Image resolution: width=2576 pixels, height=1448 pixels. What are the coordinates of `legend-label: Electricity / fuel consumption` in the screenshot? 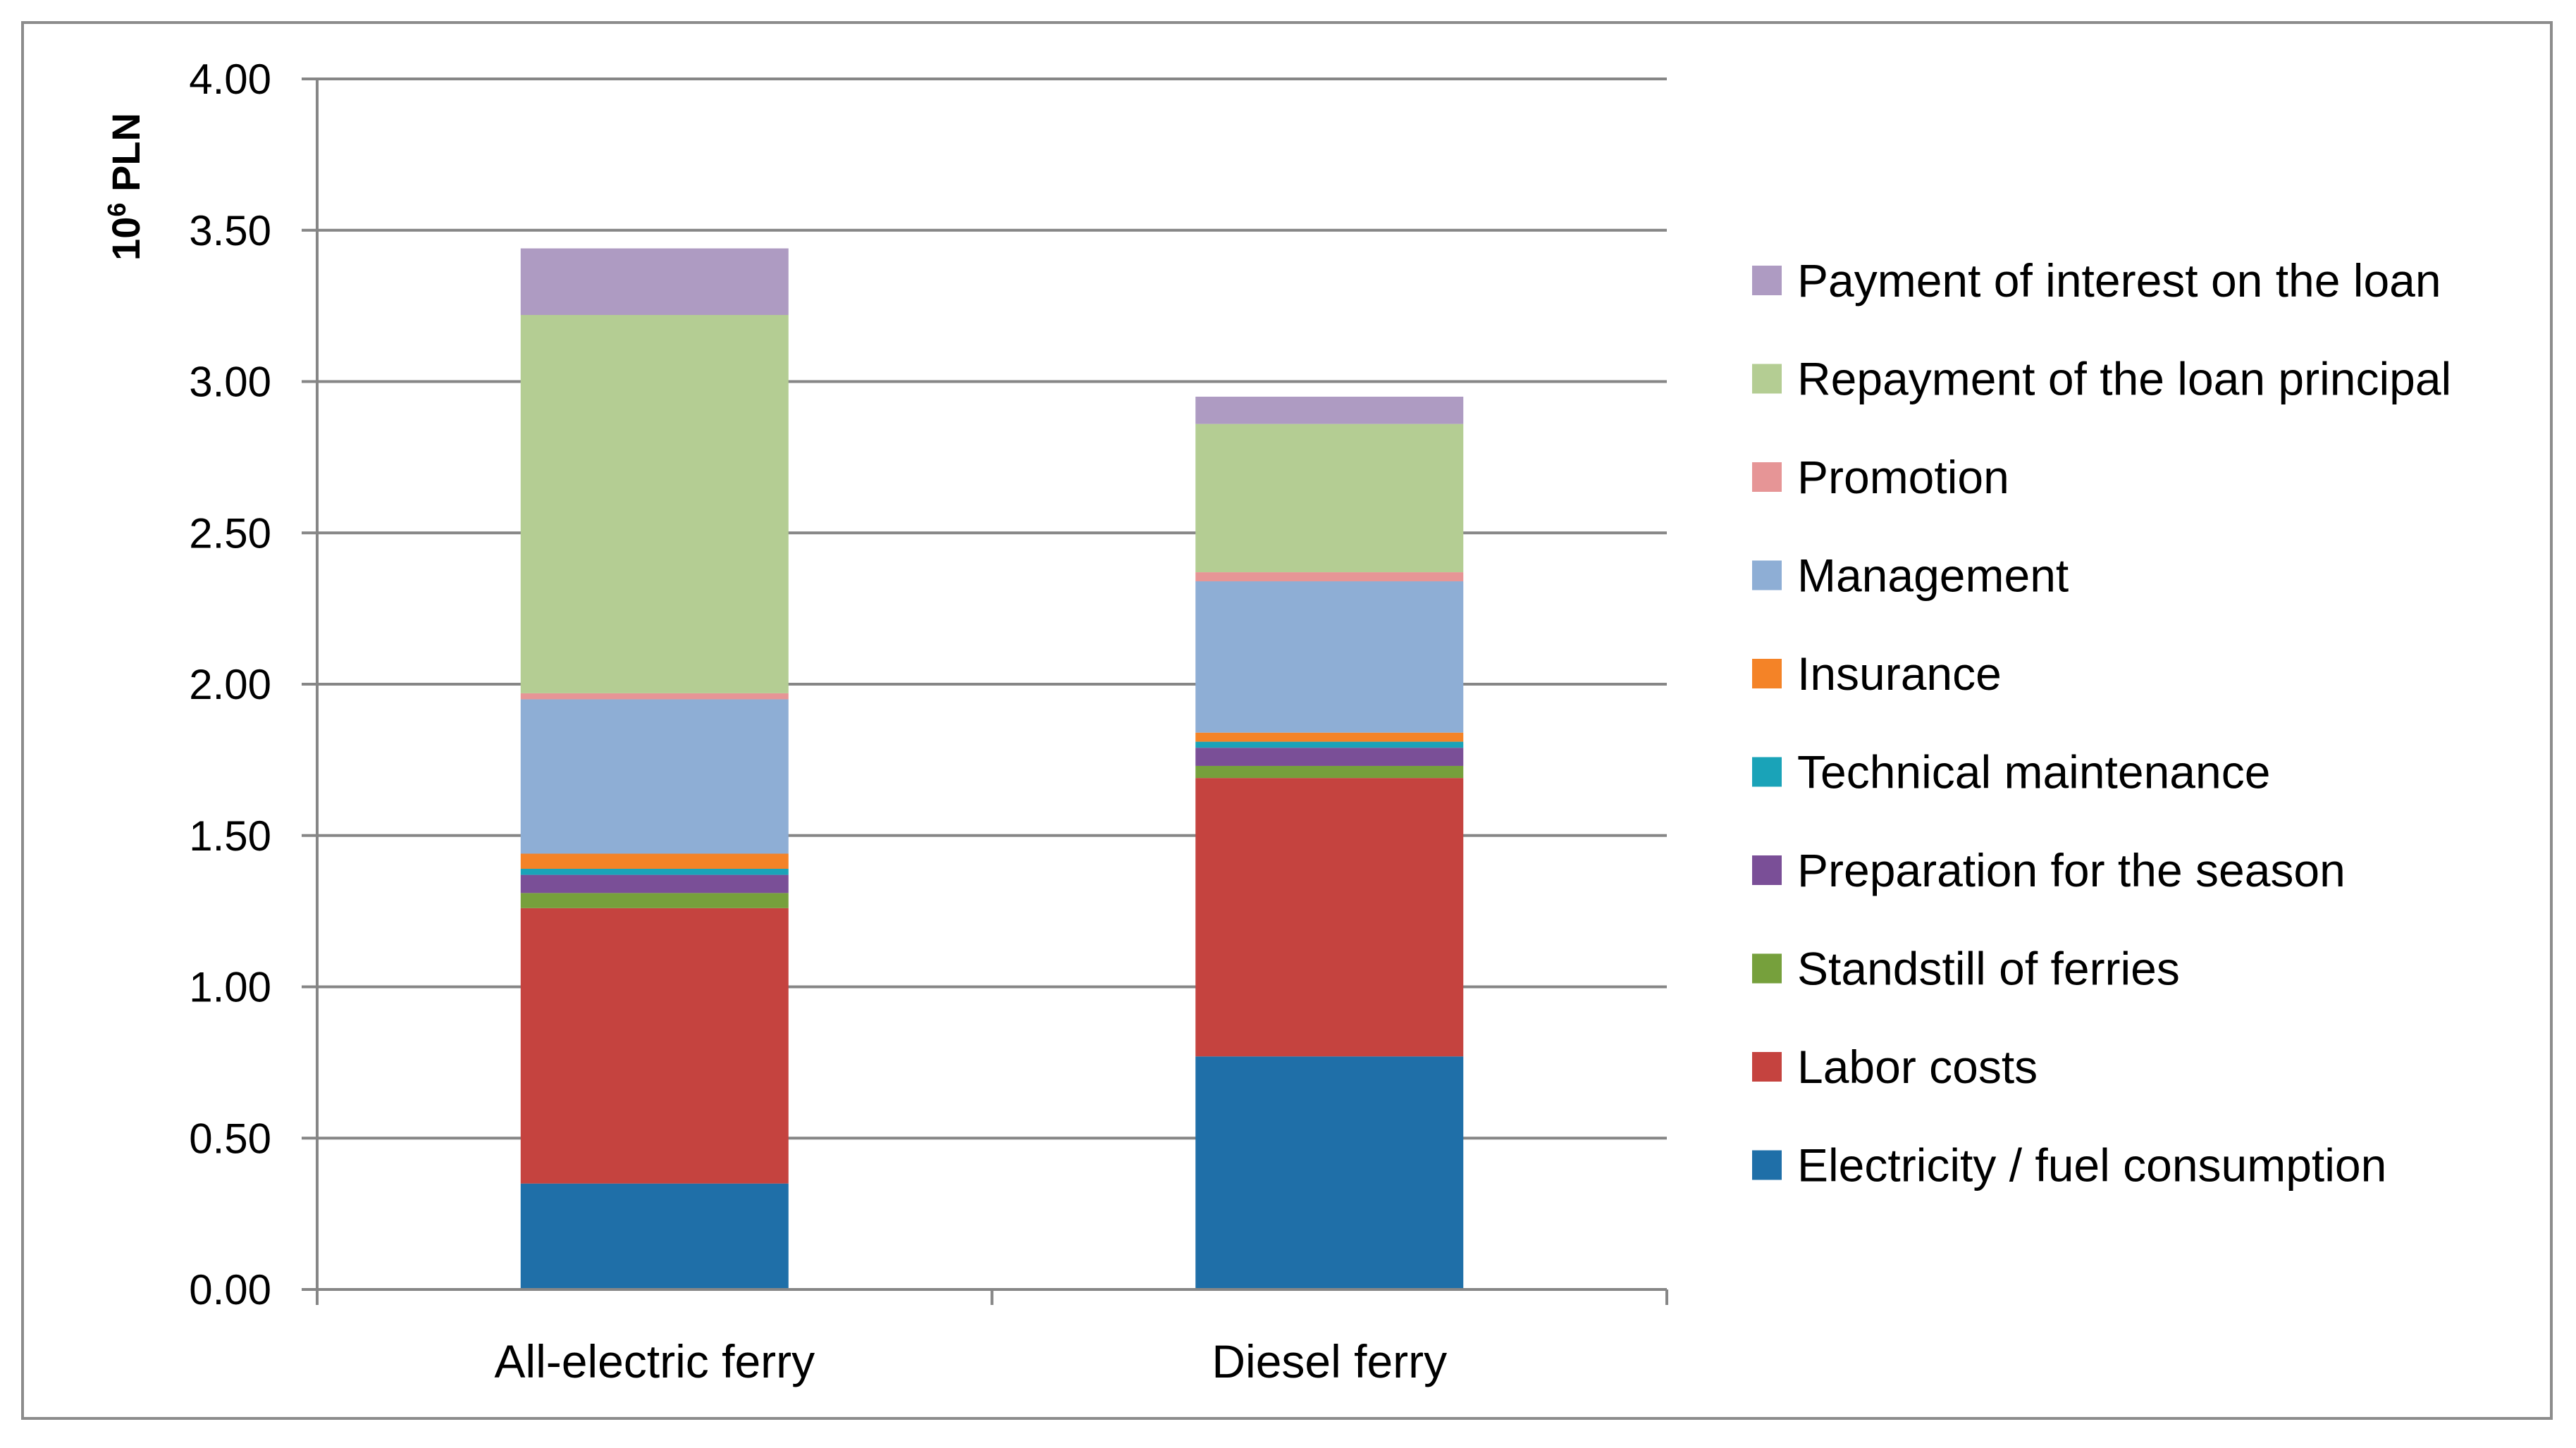 It's located at (2092, 1165).